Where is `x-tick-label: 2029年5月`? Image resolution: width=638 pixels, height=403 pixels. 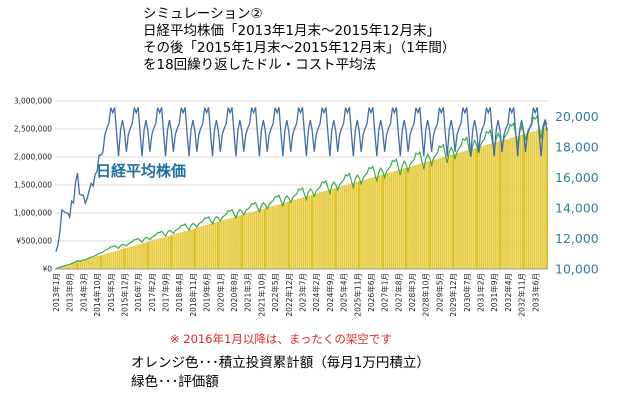 x-tick-label: 2029年5月 is located at coordinates (439, 292).